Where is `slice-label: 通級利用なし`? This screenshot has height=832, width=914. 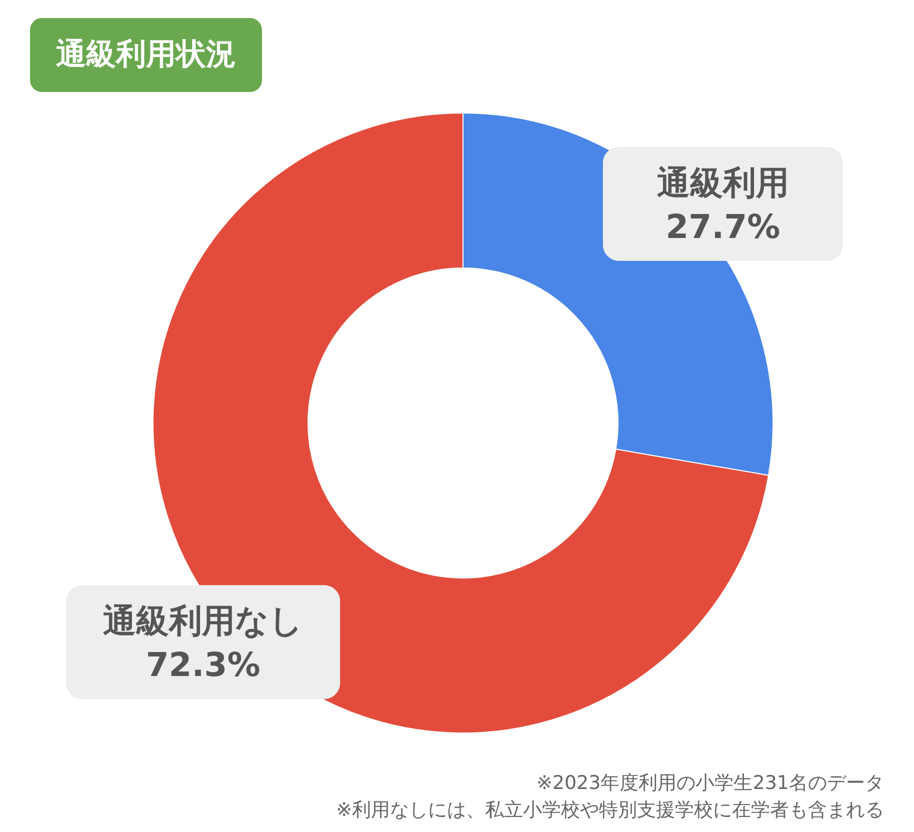
slice-label: 通級利用なし is located at coordinates (203, 620).